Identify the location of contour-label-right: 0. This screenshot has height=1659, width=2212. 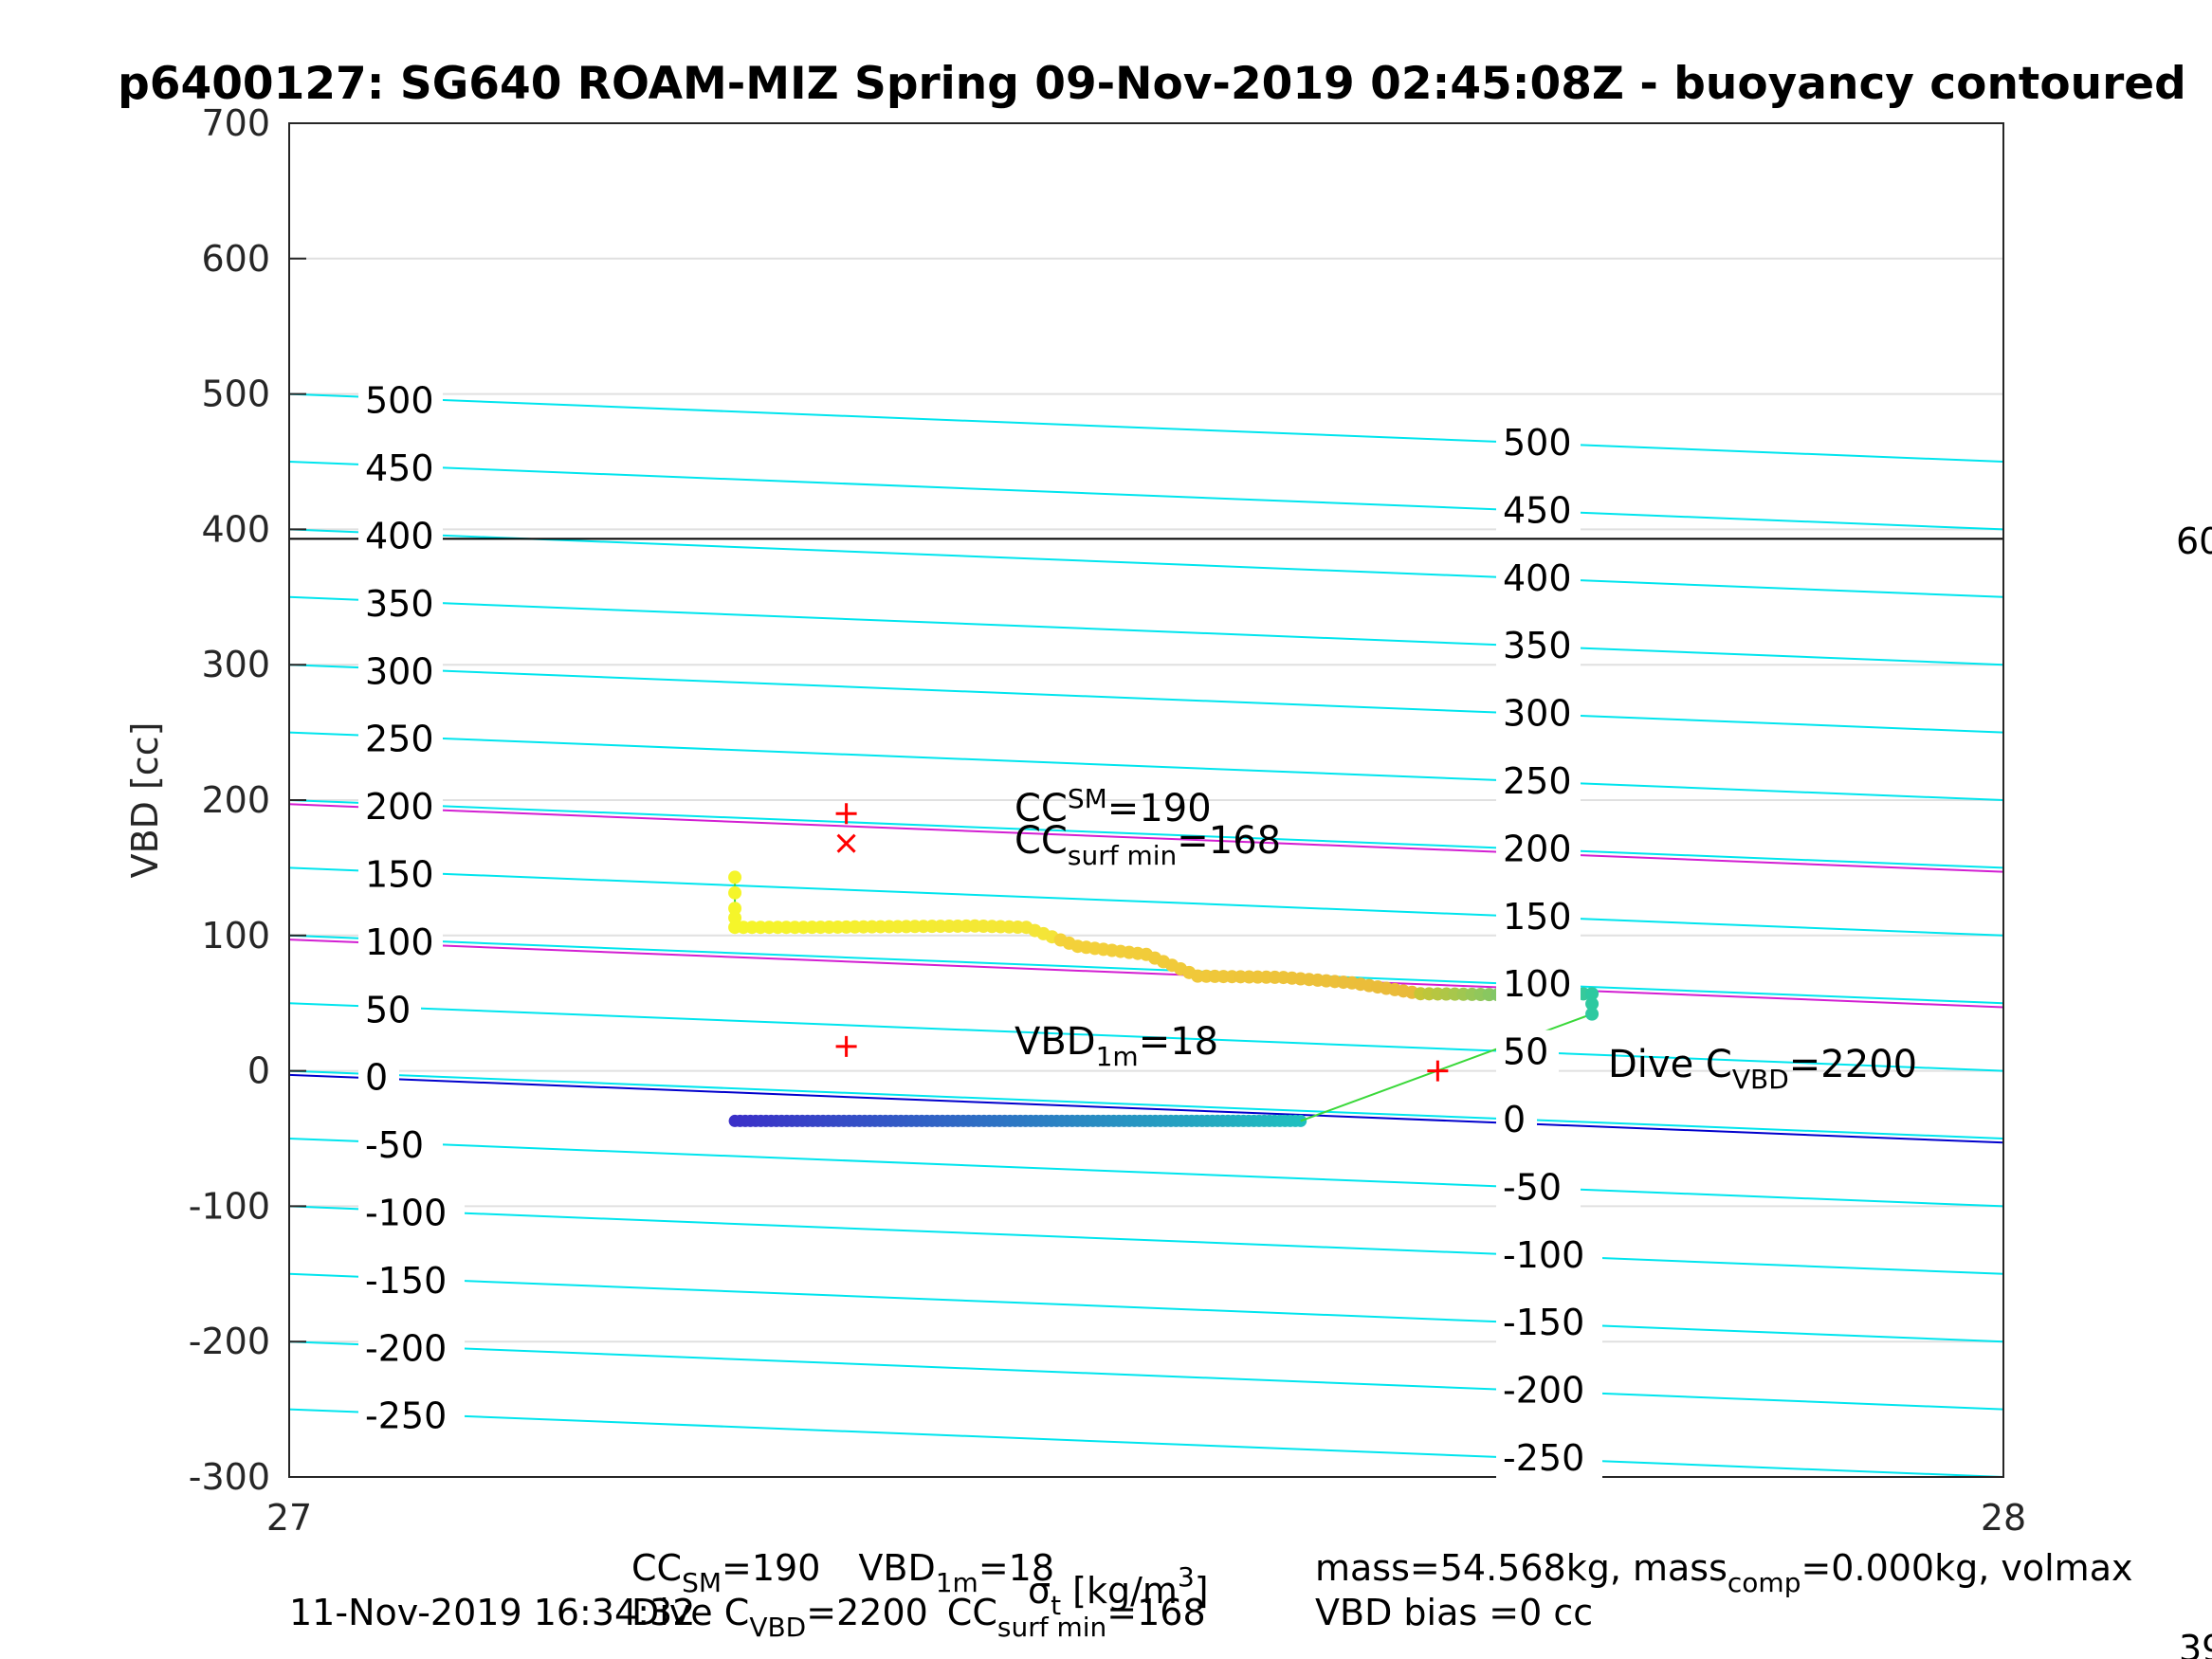
(1514, 1119).